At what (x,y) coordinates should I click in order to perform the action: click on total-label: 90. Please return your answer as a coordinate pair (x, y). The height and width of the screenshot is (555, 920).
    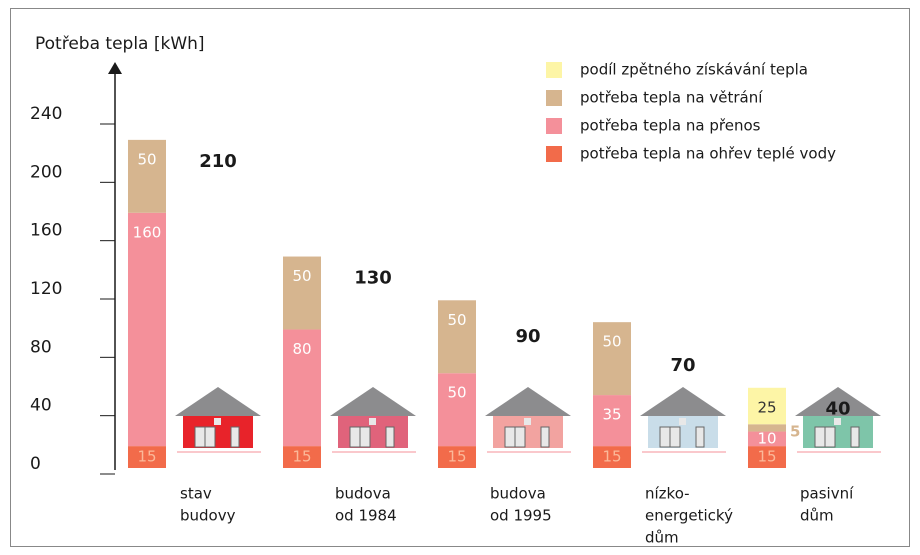
    Looking at the image, I should click on (527, 336).